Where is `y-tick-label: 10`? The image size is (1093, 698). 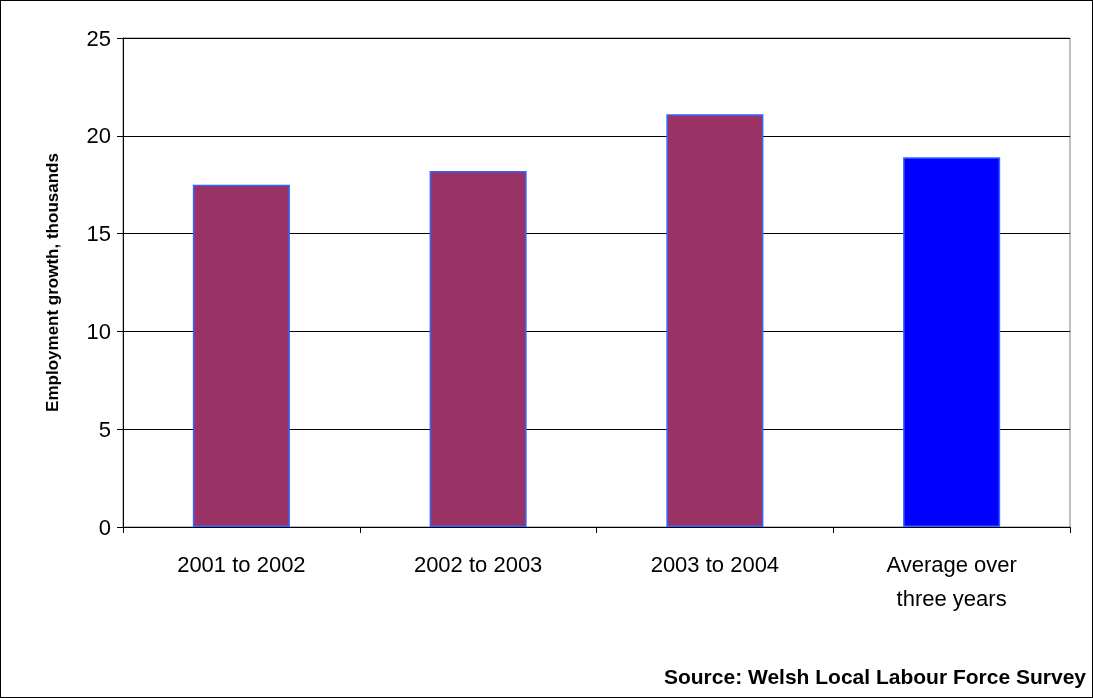 y-tick-label: 10 is located at coordinates (98, 331).